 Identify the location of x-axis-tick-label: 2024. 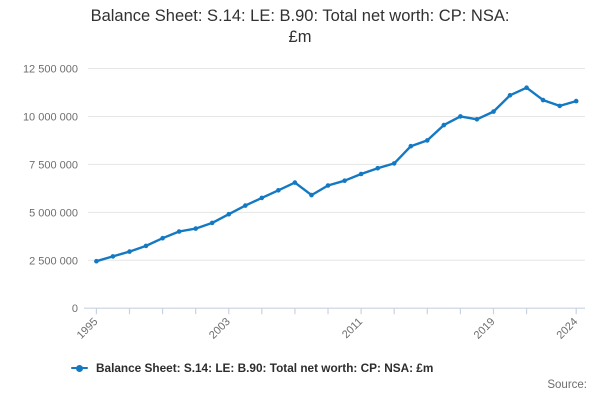
(568, 329).